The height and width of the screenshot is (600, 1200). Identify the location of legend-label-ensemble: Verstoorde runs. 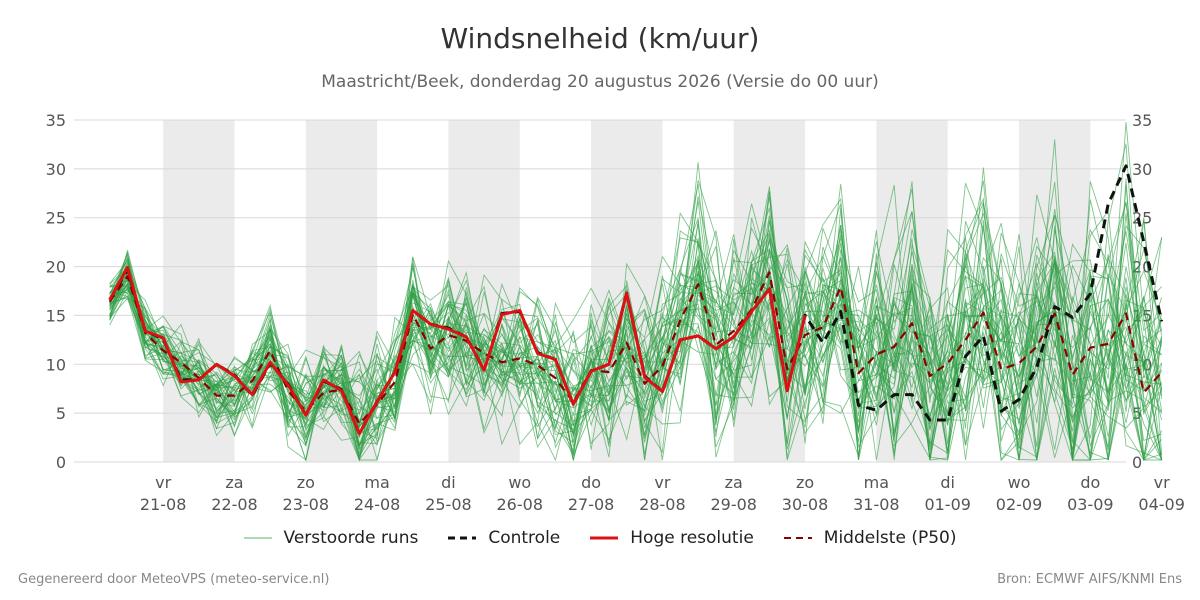
(351, 538).